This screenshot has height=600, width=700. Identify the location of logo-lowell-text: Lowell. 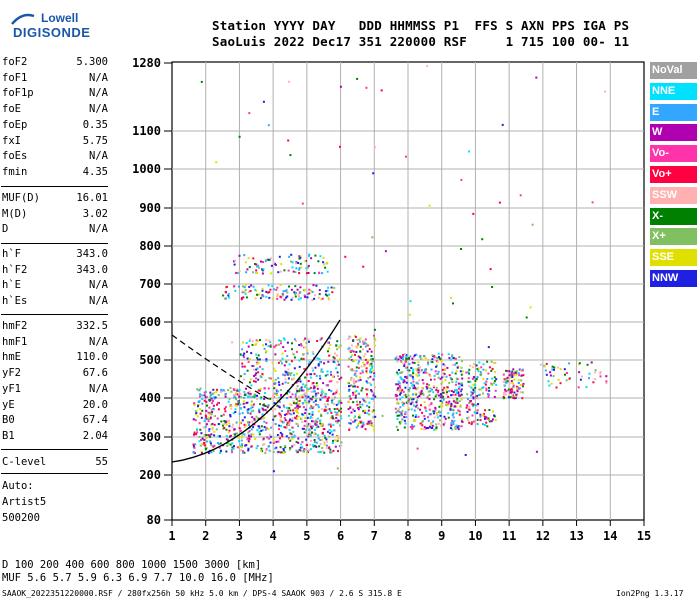
(60, 18).